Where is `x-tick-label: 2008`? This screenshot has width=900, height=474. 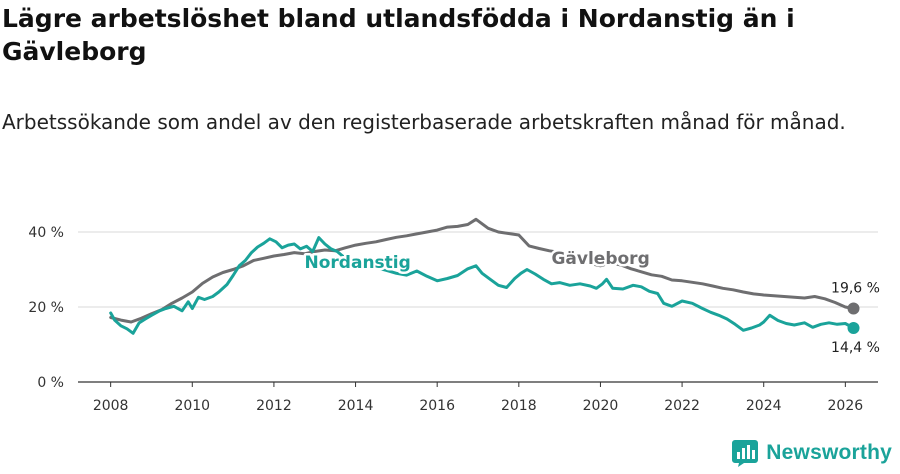
x-tick-label: 2008 is located at coordinates (111, 406).